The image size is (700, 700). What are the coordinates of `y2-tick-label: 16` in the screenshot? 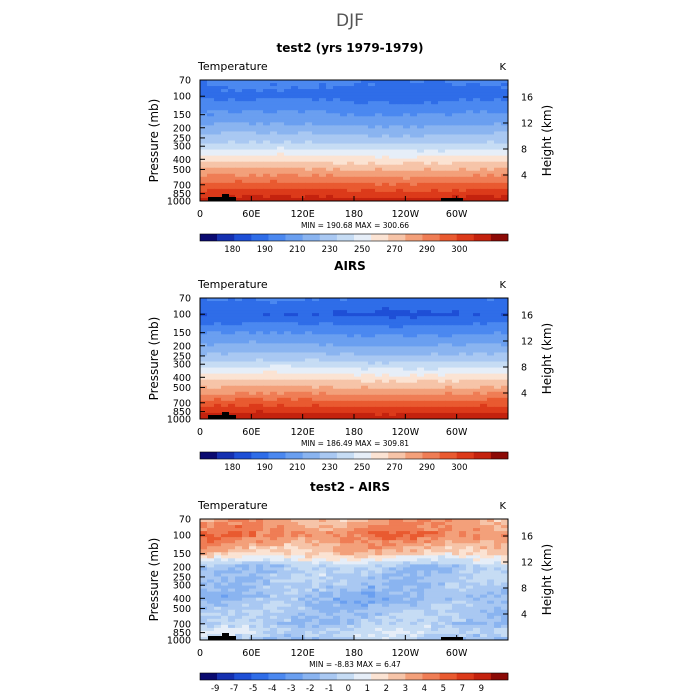 It's located at (527, 97).